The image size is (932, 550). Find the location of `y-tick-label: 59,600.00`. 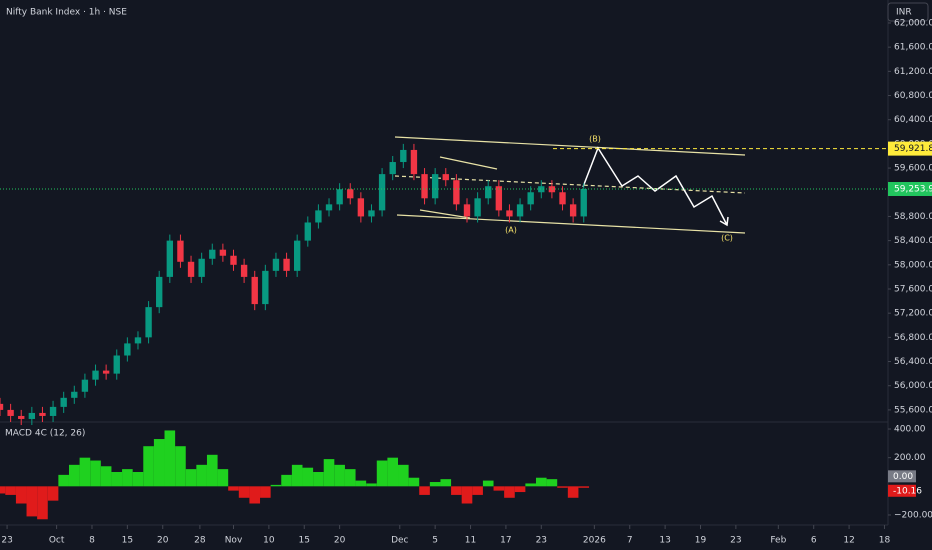

y-tick-label: 59,600.00 is located at coordinates (913, 169).